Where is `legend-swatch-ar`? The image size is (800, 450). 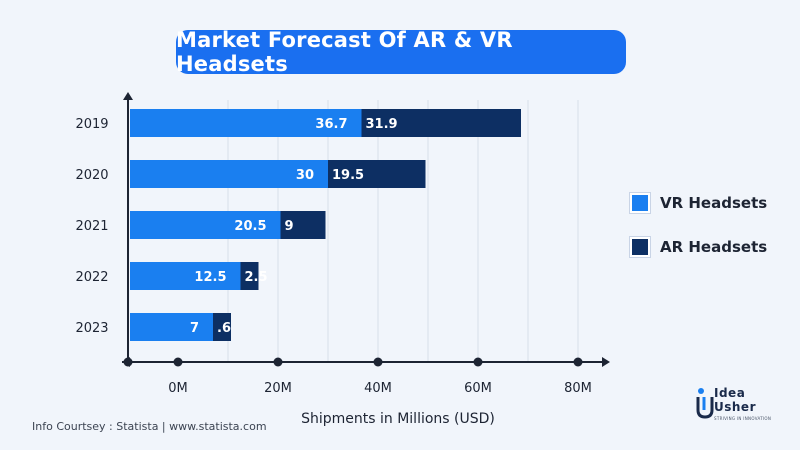 legend-swatch-ar is located at coordinates (640, 247).